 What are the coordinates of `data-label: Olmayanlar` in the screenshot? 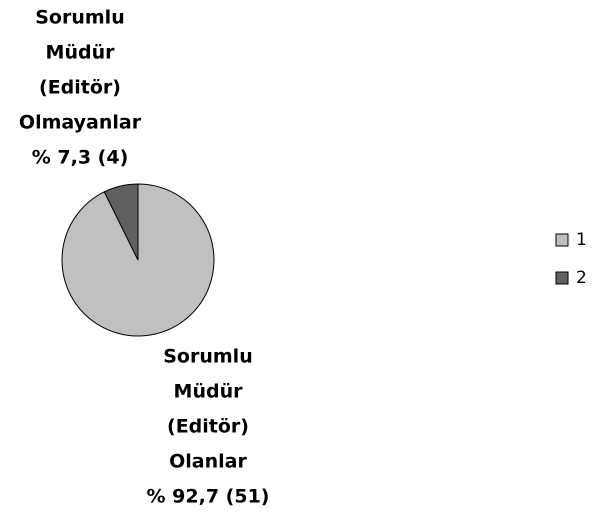 It's located at (80, 123).